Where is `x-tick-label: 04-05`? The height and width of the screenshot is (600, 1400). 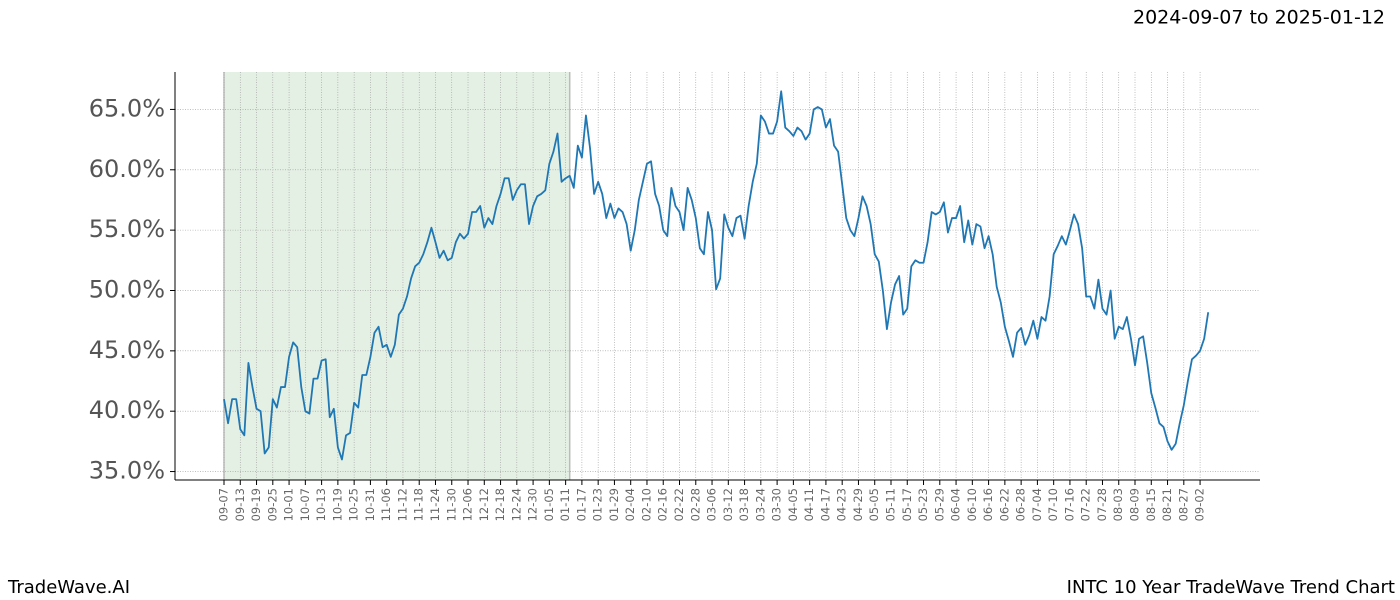 x-tick-label: 04-05 is located at coordinates (793, 504).